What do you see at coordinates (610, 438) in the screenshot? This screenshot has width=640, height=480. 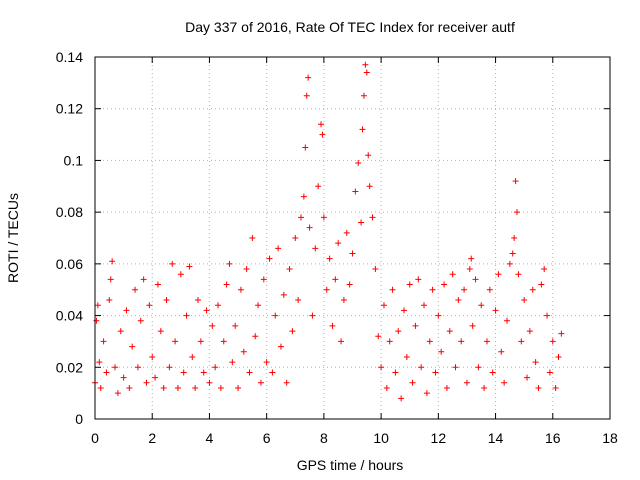 I see `x-tick-label: 18` at bounding box center [610, 438].